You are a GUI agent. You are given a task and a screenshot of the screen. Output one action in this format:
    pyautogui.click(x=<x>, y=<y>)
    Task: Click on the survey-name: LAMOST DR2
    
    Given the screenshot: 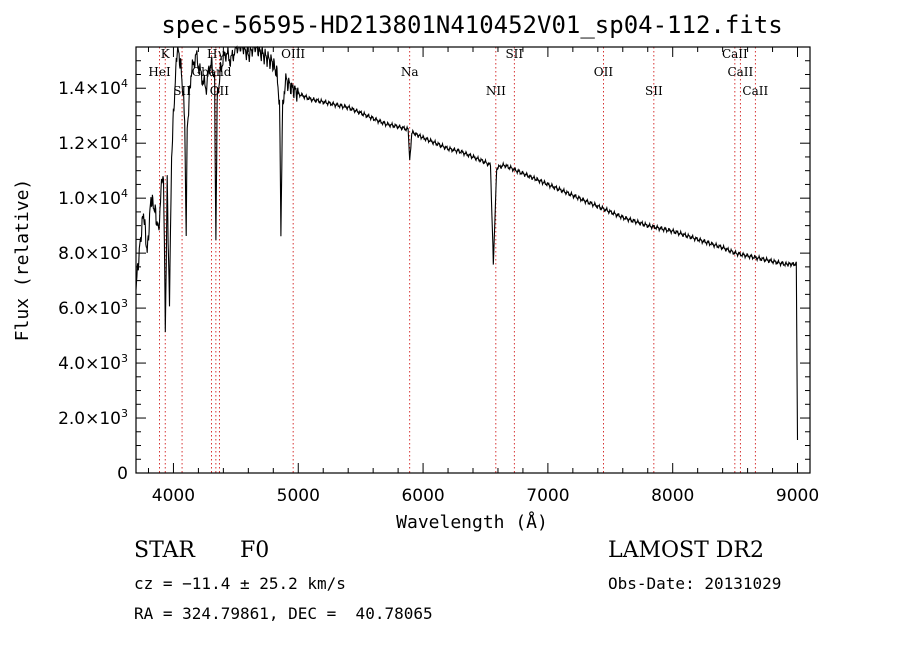 What is the action you would take?
    pyautogui.click(x=686, y=550)
    